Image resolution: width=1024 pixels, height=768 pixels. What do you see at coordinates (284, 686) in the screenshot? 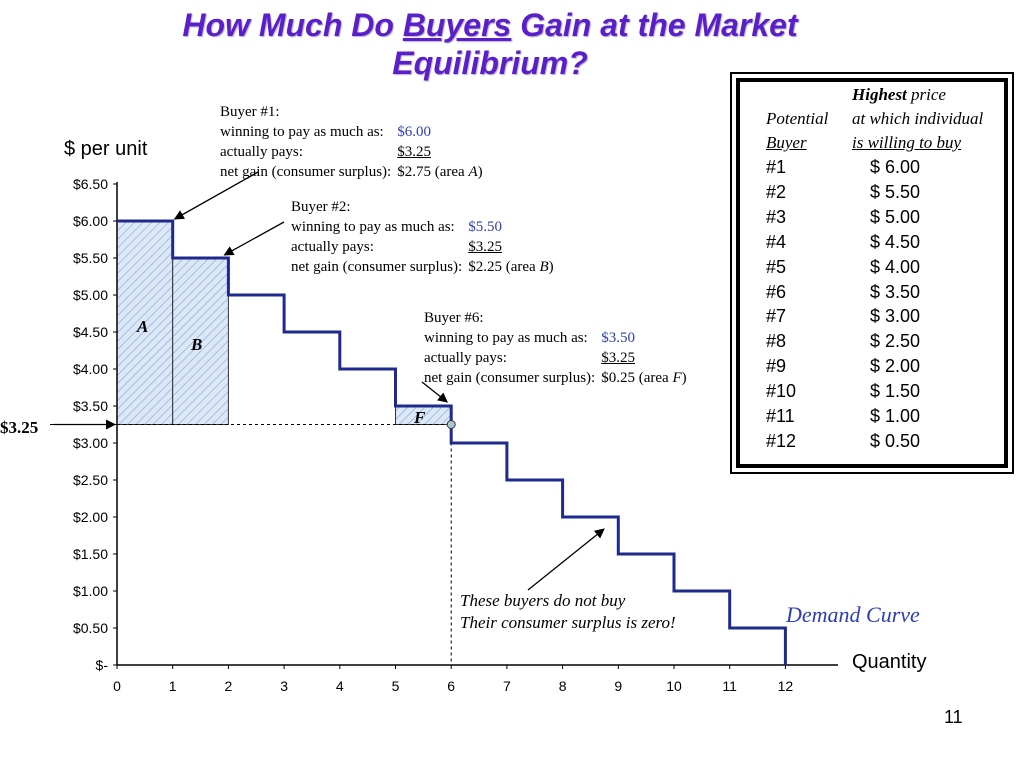
I see `x-tick-label: 3` at bounding box center [284, 686].